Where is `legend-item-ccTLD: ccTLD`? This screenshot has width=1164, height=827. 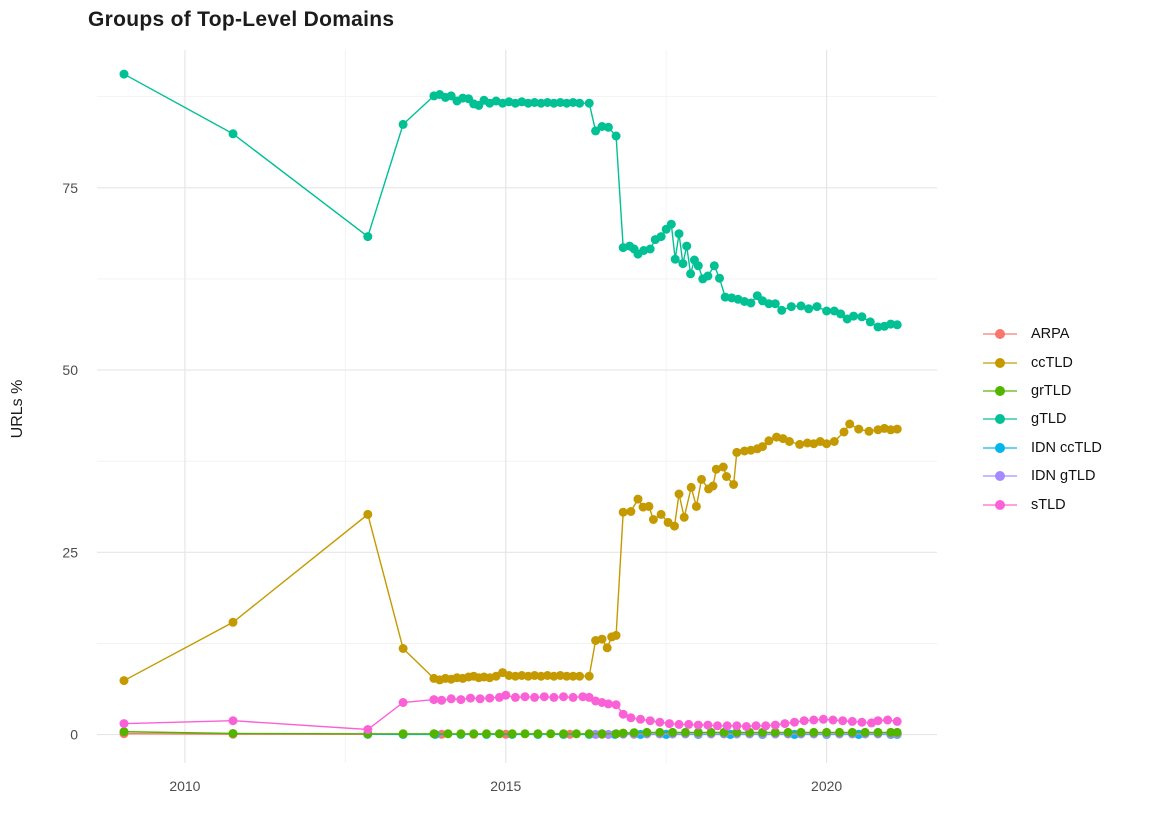
legend-item-ccTLD: ccTLD is located at coordinates (1042, 362).